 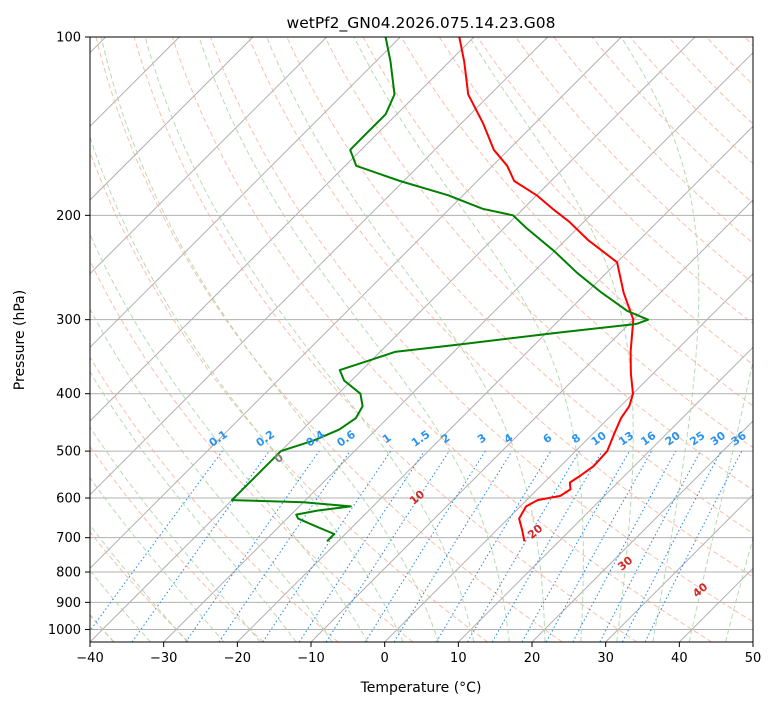 I want to click on y-tick-label: 700, so click(x=68, y=538).